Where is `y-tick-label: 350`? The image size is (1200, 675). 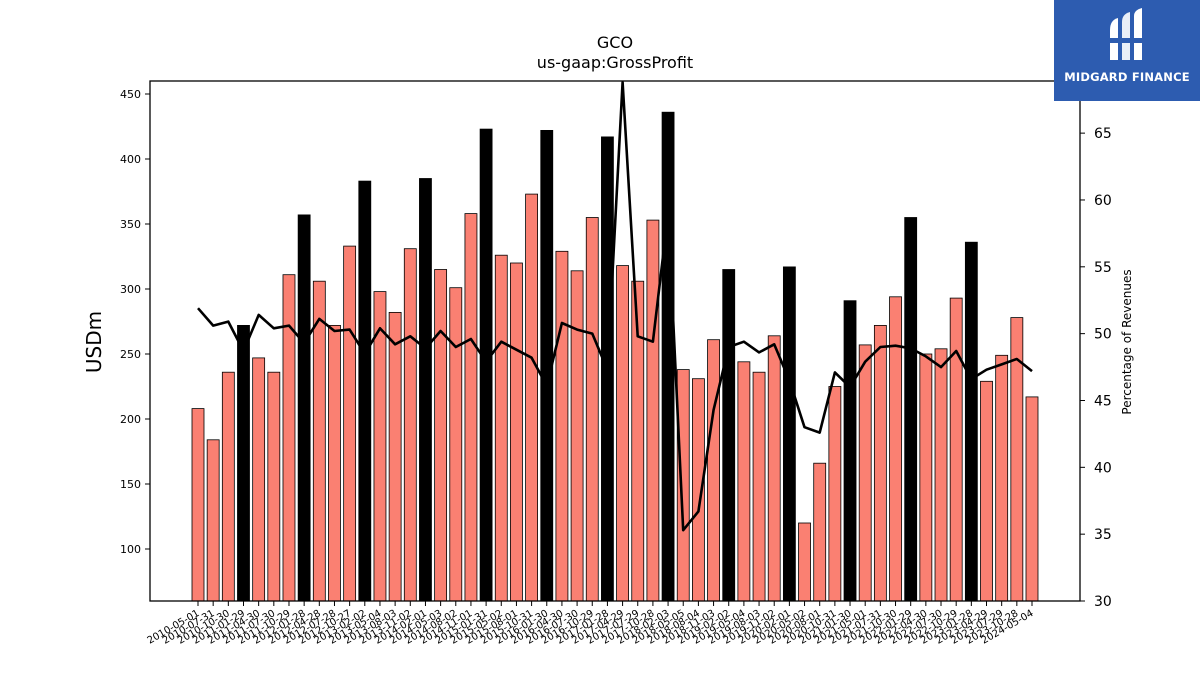
y-tick-label: 350 is located at coordinates (130, 224).